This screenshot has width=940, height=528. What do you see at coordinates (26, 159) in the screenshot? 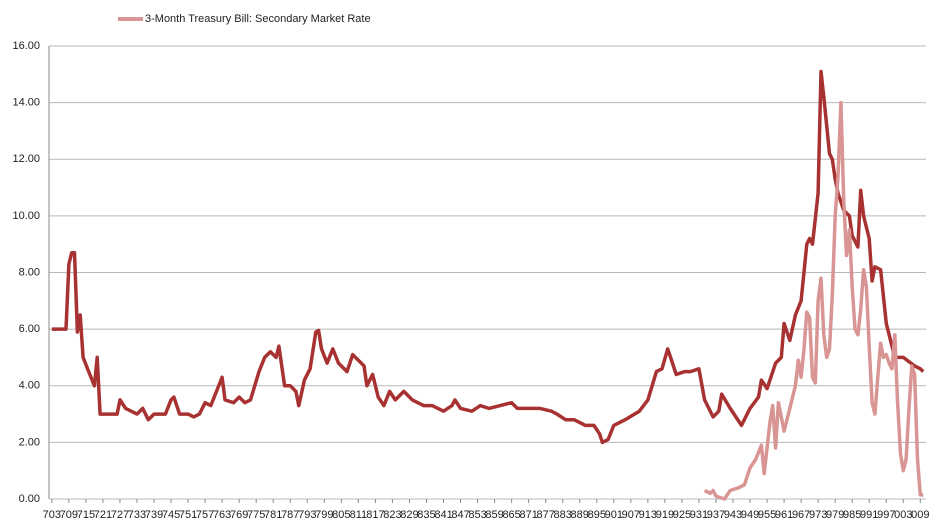
I see `y-tick-label: 12.00` at bounding box center [26, 159].